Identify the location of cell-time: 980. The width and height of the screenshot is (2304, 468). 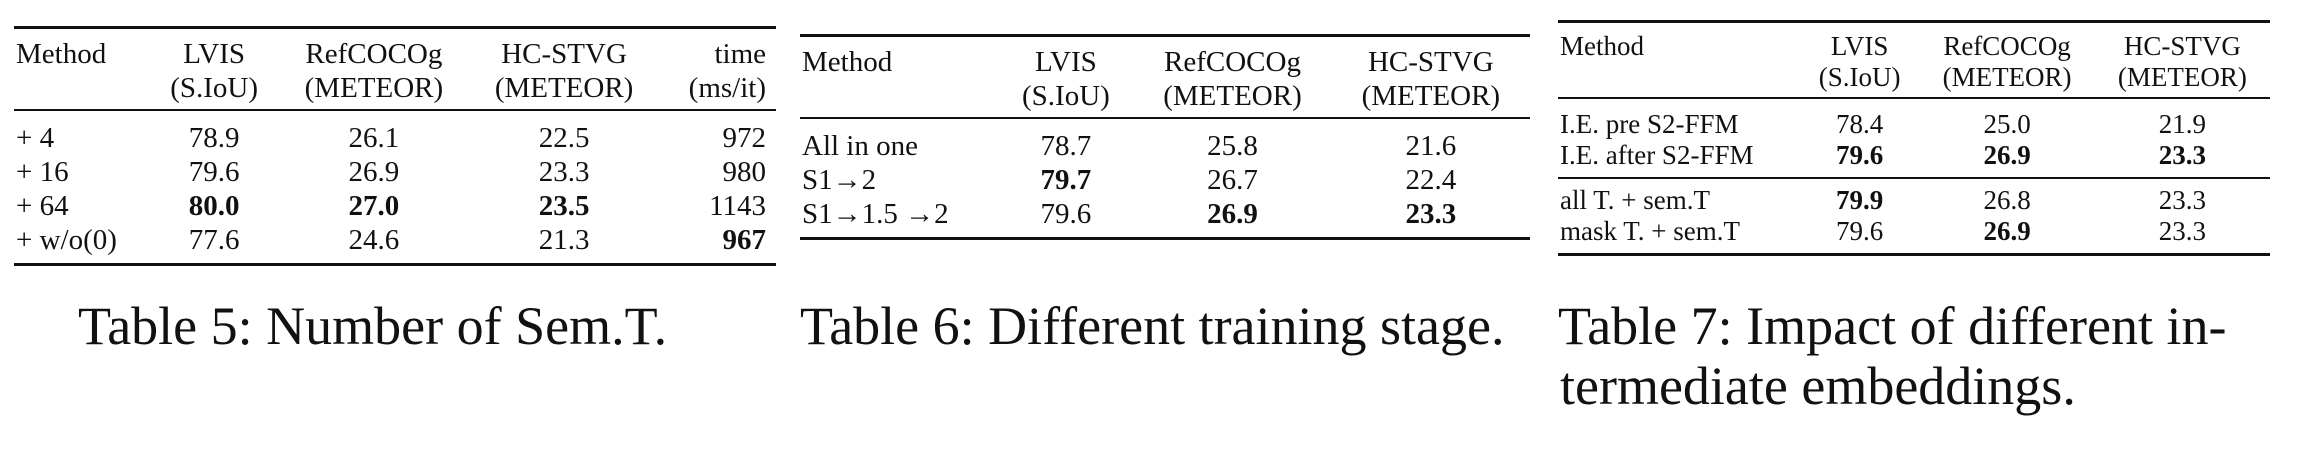
(744, 172).